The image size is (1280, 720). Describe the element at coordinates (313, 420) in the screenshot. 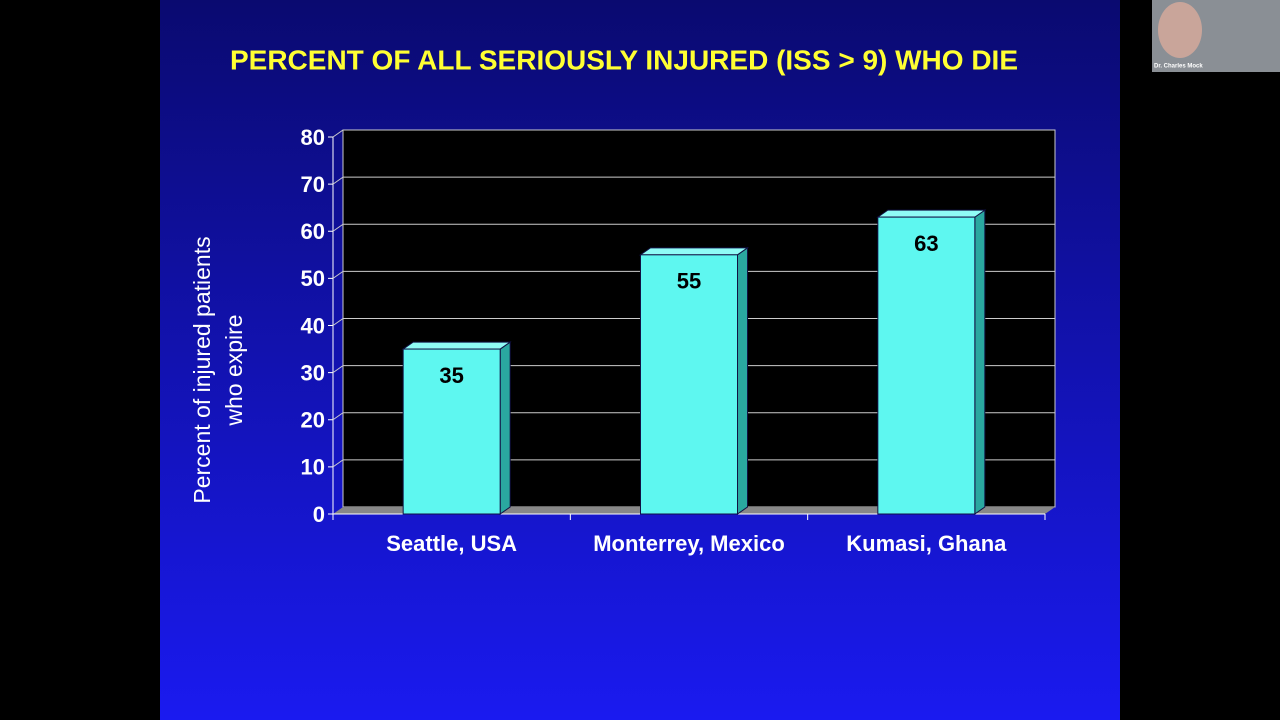

I see `y-tick-label: 20` at that location.